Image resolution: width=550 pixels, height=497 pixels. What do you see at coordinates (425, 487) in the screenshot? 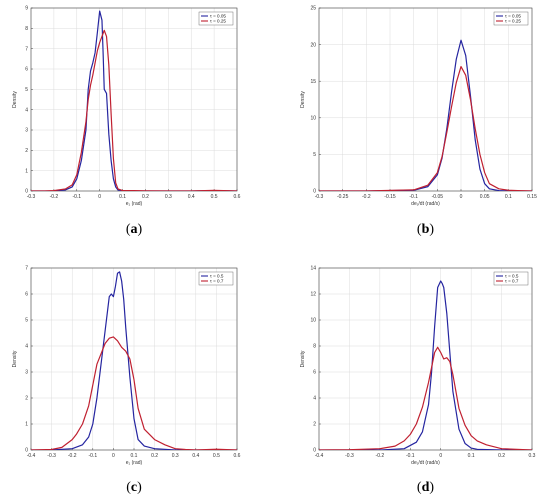
I see `panel-caption: (d)` at bounding box center [425, 487].